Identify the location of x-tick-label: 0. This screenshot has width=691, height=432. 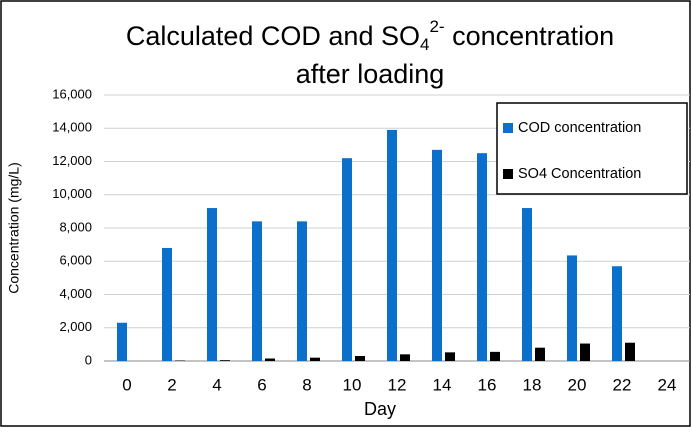
(126, 384).